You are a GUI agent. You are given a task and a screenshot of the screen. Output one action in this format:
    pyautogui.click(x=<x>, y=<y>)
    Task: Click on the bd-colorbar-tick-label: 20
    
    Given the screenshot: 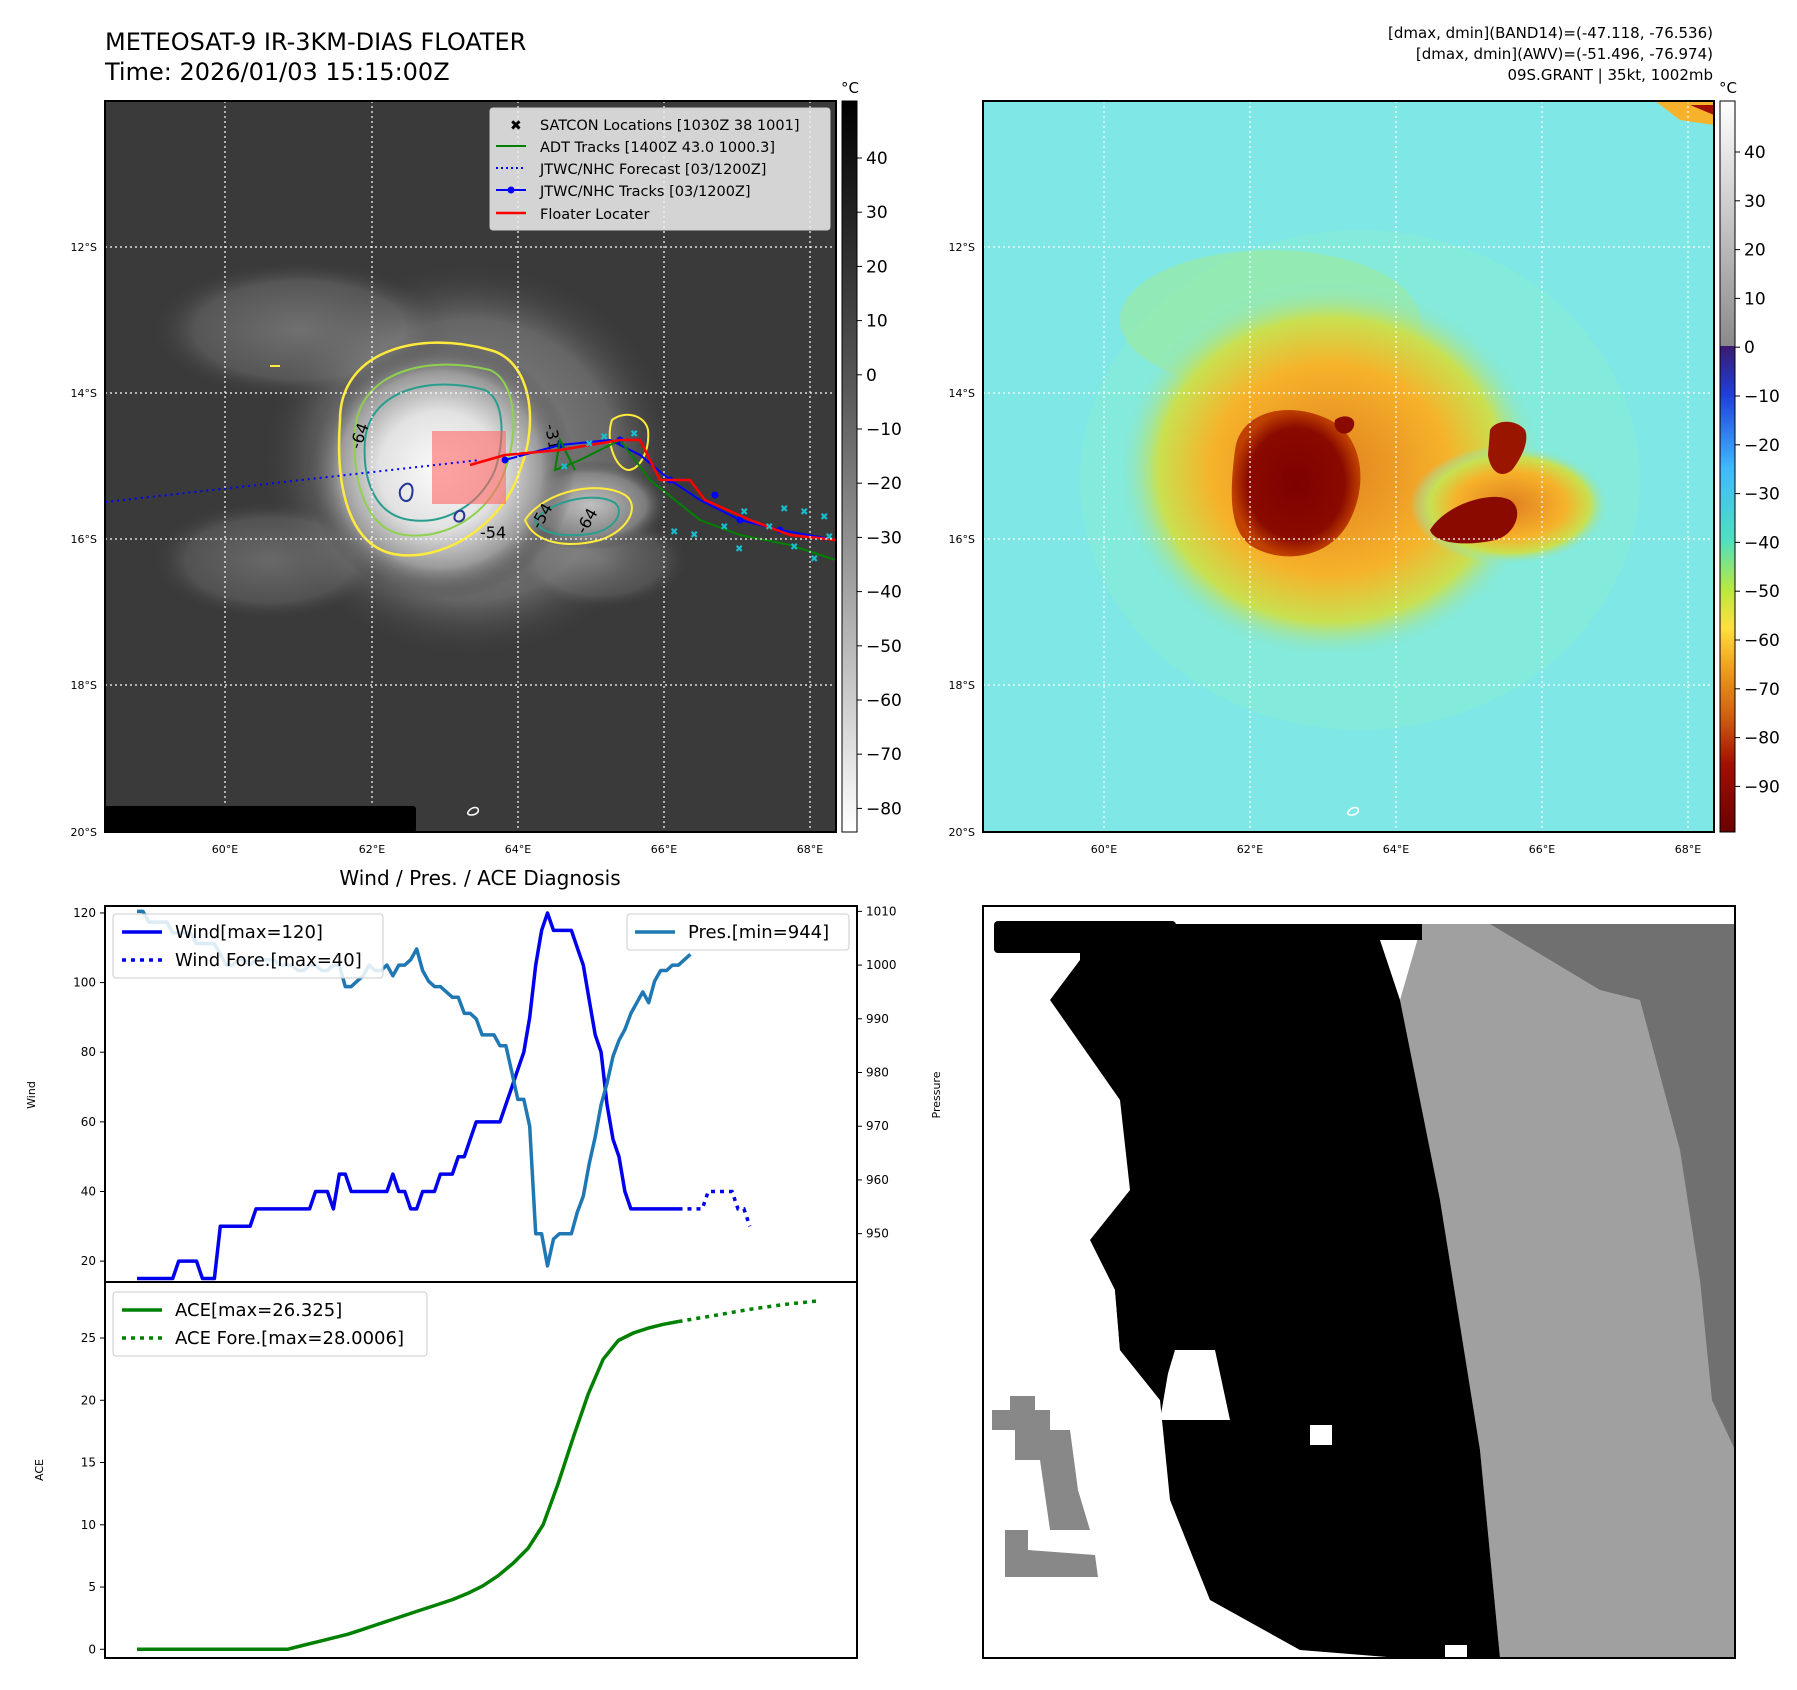 What is the action you would take?
    pyautogui.click(x=1755, y=251)
    